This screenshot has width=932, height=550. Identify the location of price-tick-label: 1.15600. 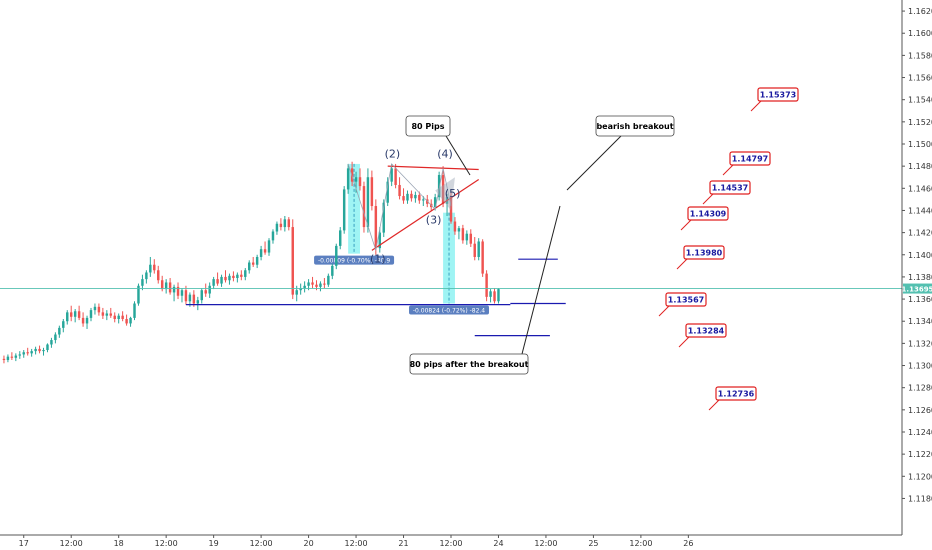
(920, 78).